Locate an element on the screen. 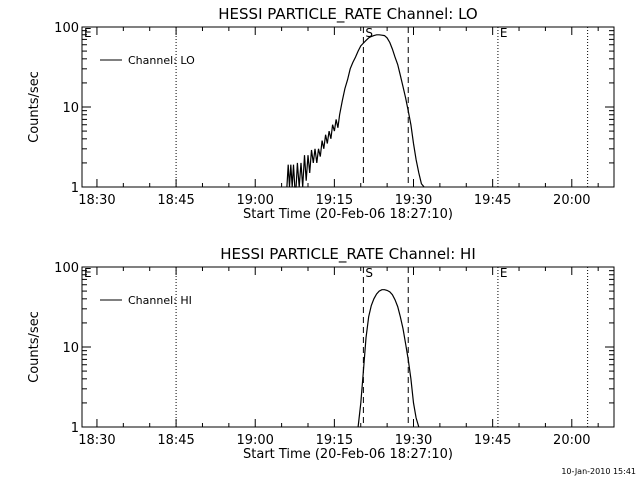 The height and width of the screenshot is (480, 640). chart-title: HESSI PARTICLE_RATE Channel: LO is located at coordinates (347, 14).